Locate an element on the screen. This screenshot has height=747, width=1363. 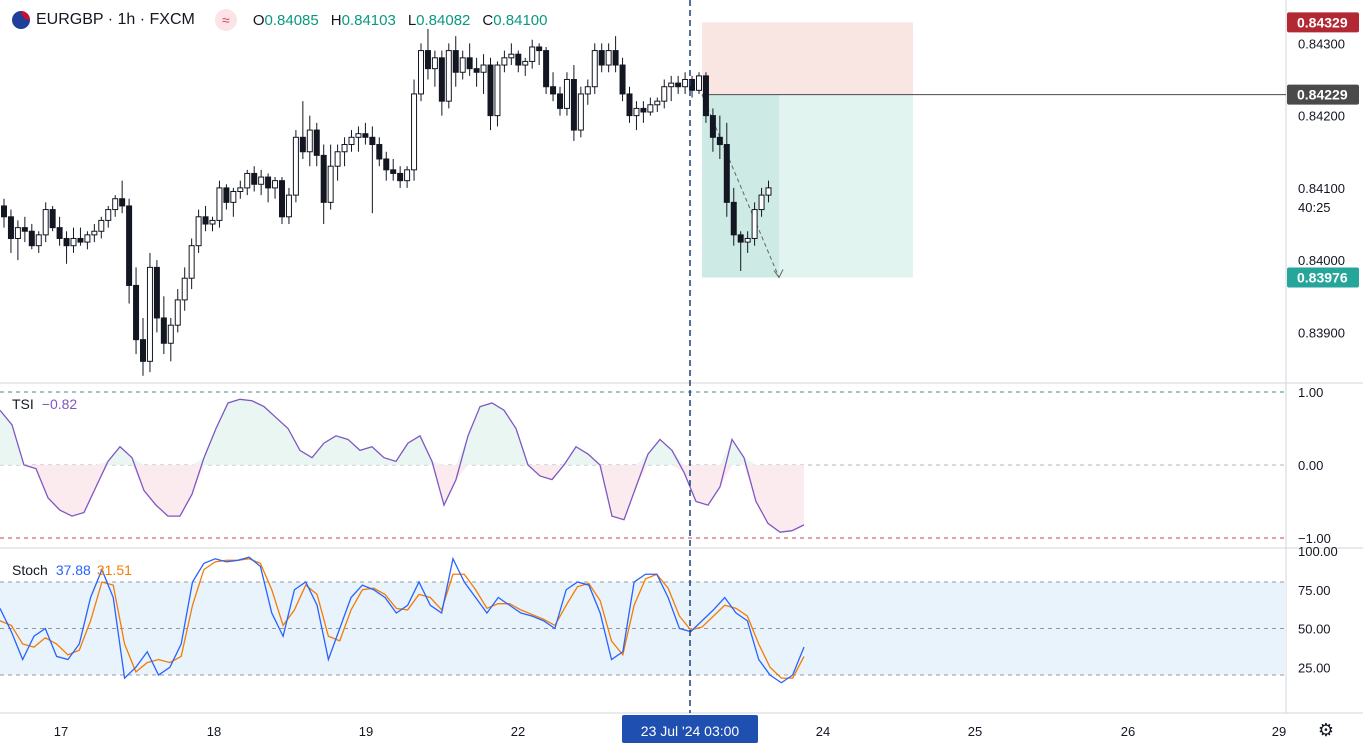
tsi-tick-label: −1.00 is located at coordinates (1314, 538).